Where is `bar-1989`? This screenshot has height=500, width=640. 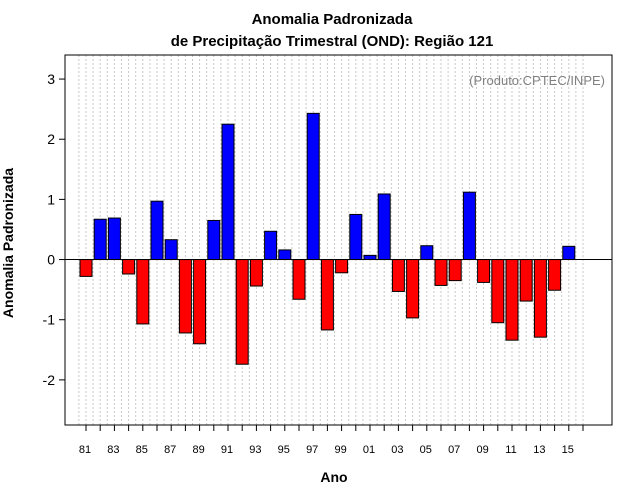 bar-1989 is located at coordinates (200, 302).